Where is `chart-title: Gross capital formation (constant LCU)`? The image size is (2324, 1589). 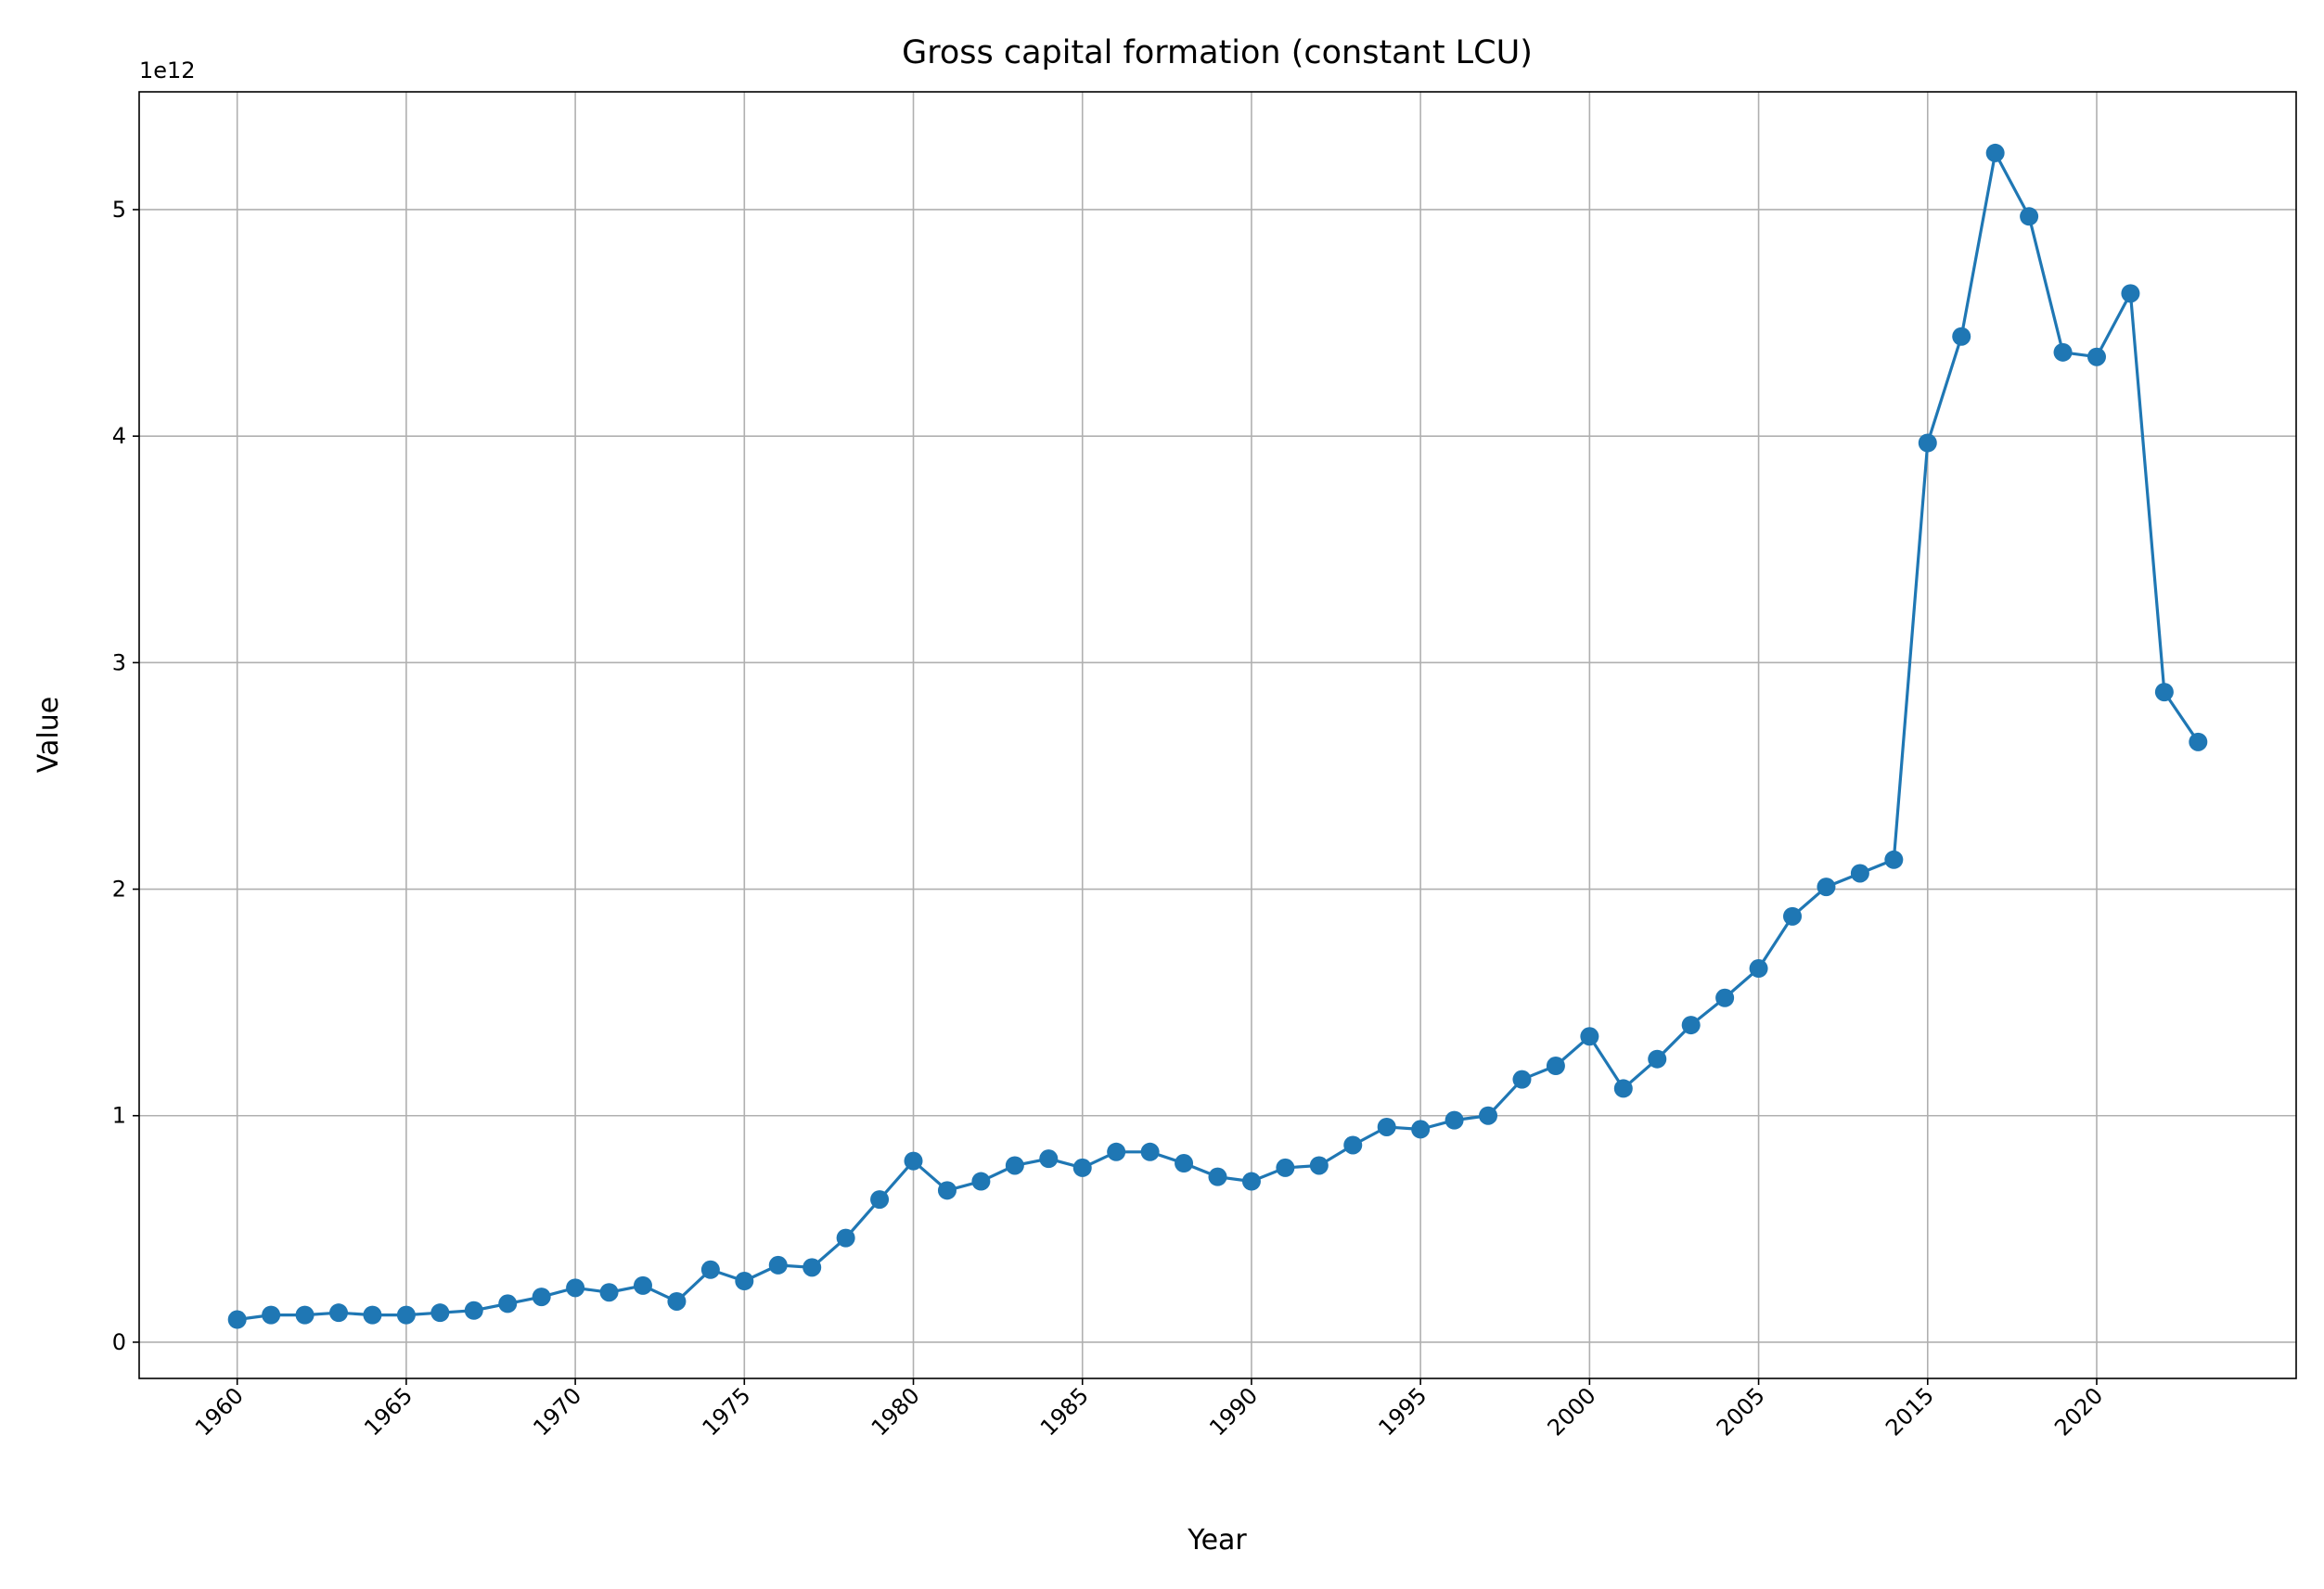 chart-title: Gross capital formation (constant LCU) is located at coordinates (1217, 52).